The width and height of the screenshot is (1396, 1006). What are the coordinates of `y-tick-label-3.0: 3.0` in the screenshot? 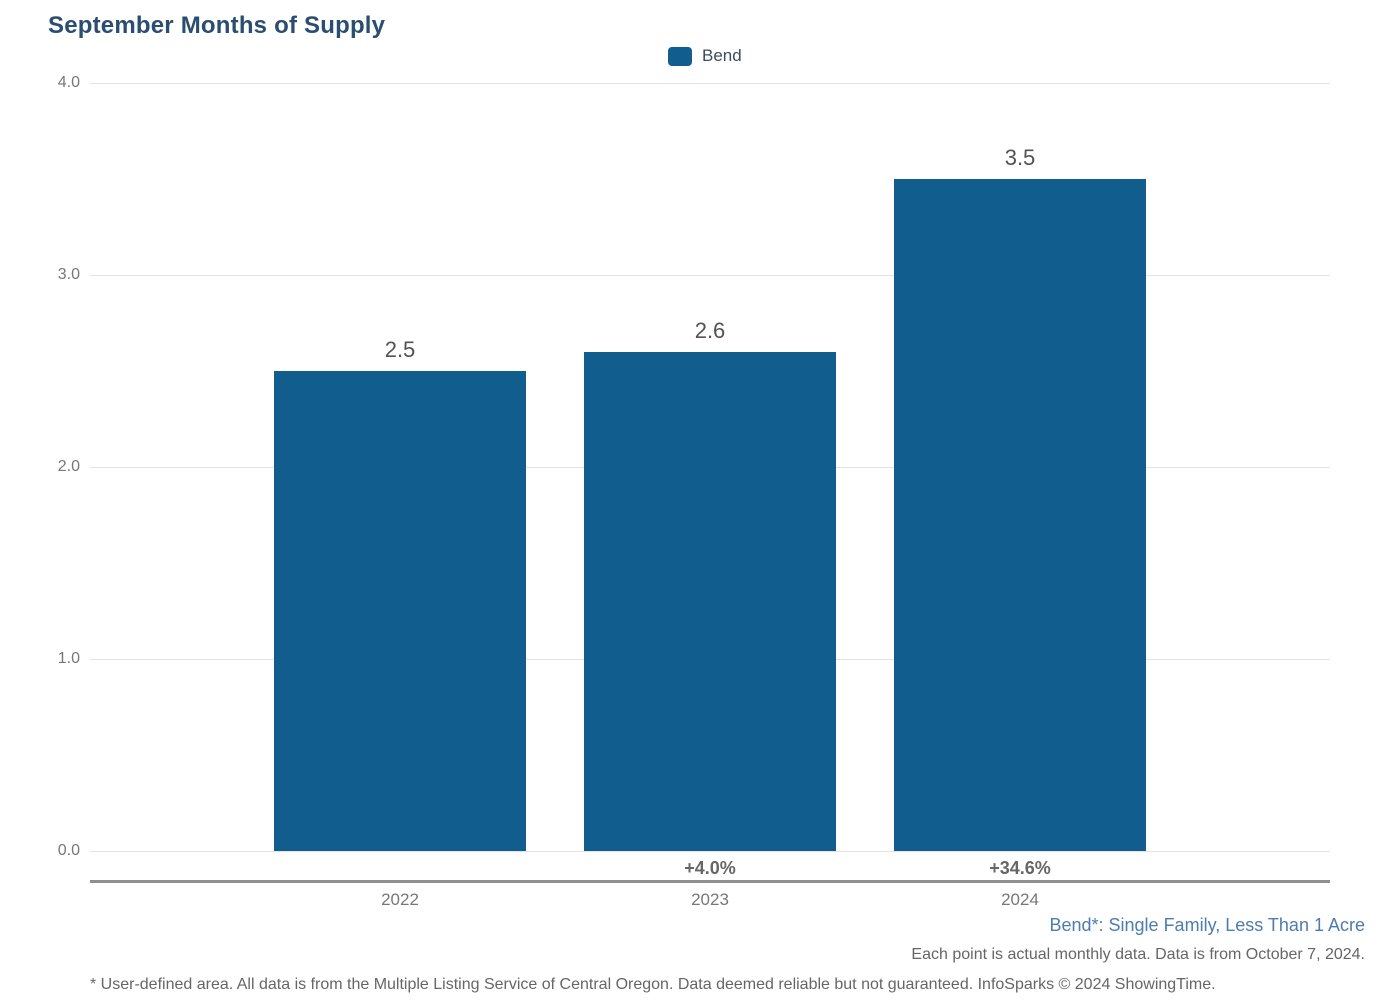 It's located at (68, 274).